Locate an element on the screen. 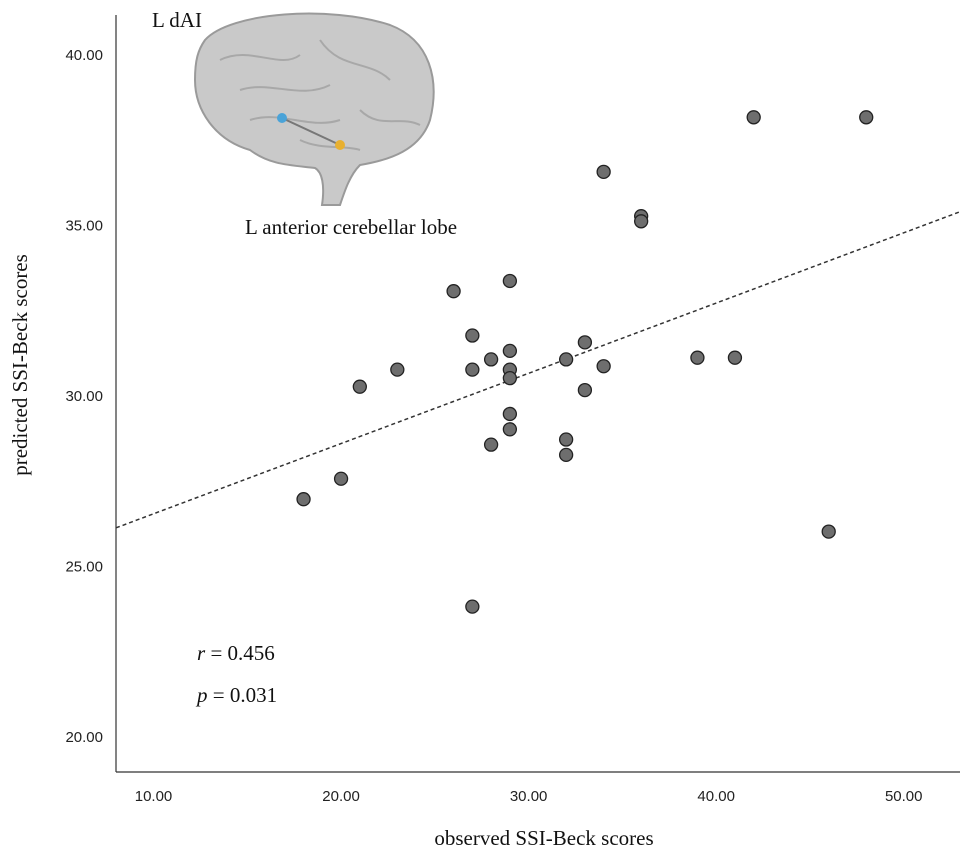  stat-value: = 0.456 is located at coordinates (242, 653).